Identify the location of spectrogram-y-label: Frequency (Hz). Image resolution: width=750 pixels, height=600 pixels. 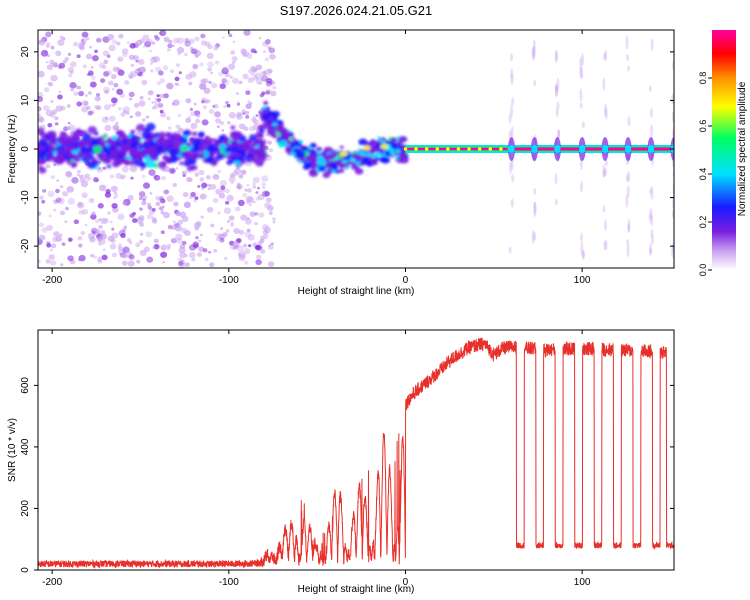
(12, 149).